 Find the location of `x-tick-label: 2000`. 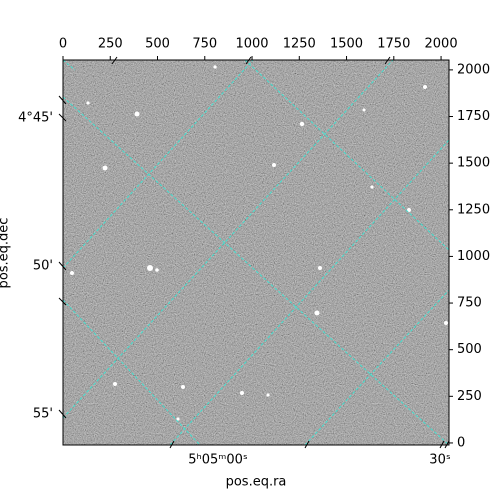

x-tick-label: 2000 is located at coordinates (441, 44).